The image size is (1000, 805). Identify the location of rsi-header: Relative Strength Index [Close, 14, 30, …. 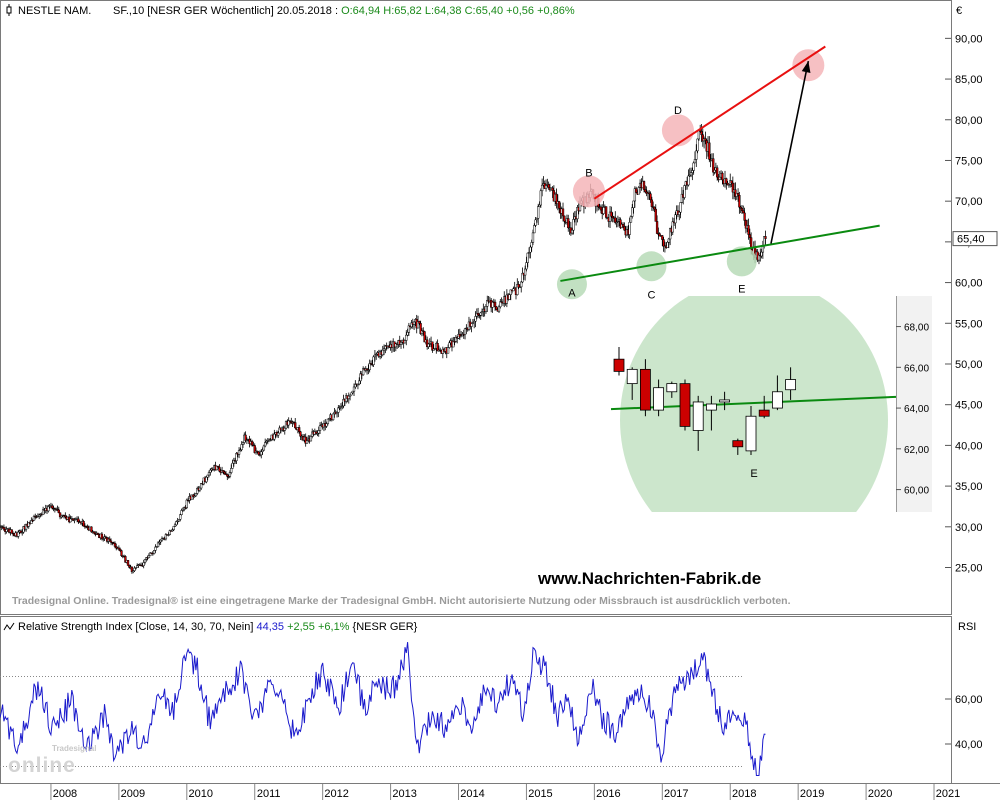
(489, 627).